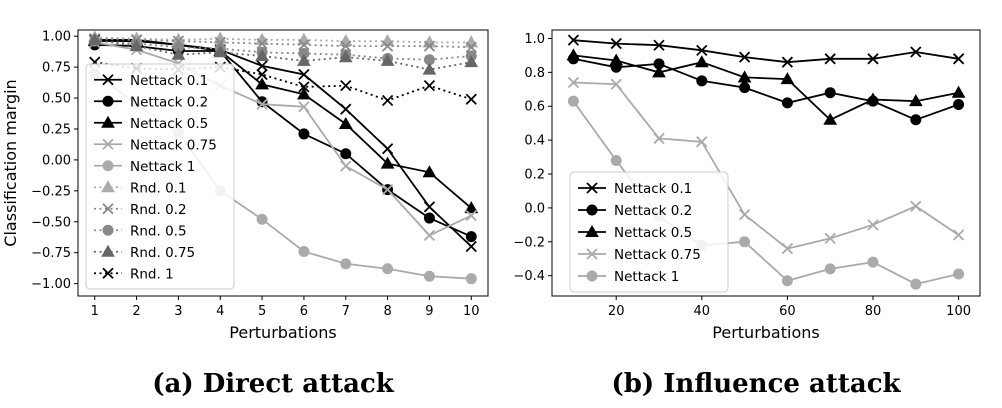 The width and height of the screenshot is (1002, 408). I want to click on x-tick-label: 60, so click(787, 311).